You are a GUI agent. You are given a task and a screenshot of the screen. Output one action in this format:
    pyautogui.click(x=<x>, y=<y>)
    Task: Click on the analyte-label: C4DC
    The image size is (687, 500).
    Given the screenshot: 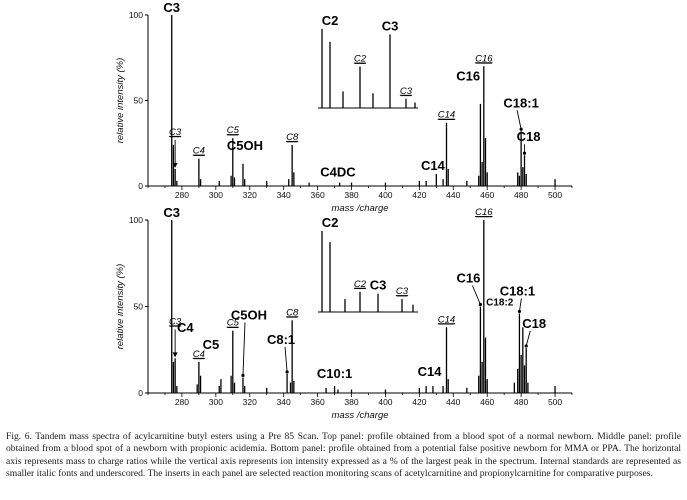 What is the action you would take?
    pyautogui.click(x=338, y=172)
    